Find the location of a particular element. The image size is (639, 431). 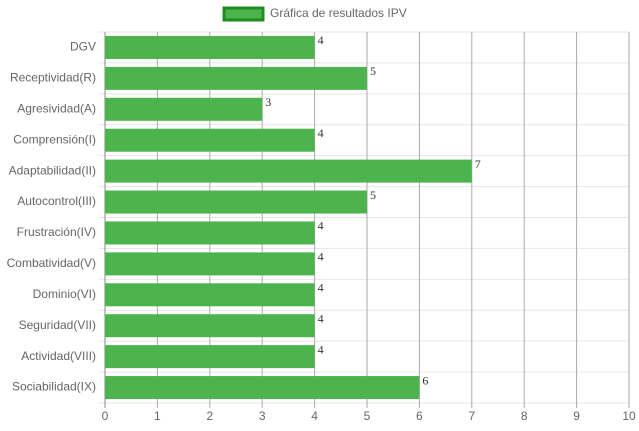

legend-swatch is located at coordinates (243, 14).